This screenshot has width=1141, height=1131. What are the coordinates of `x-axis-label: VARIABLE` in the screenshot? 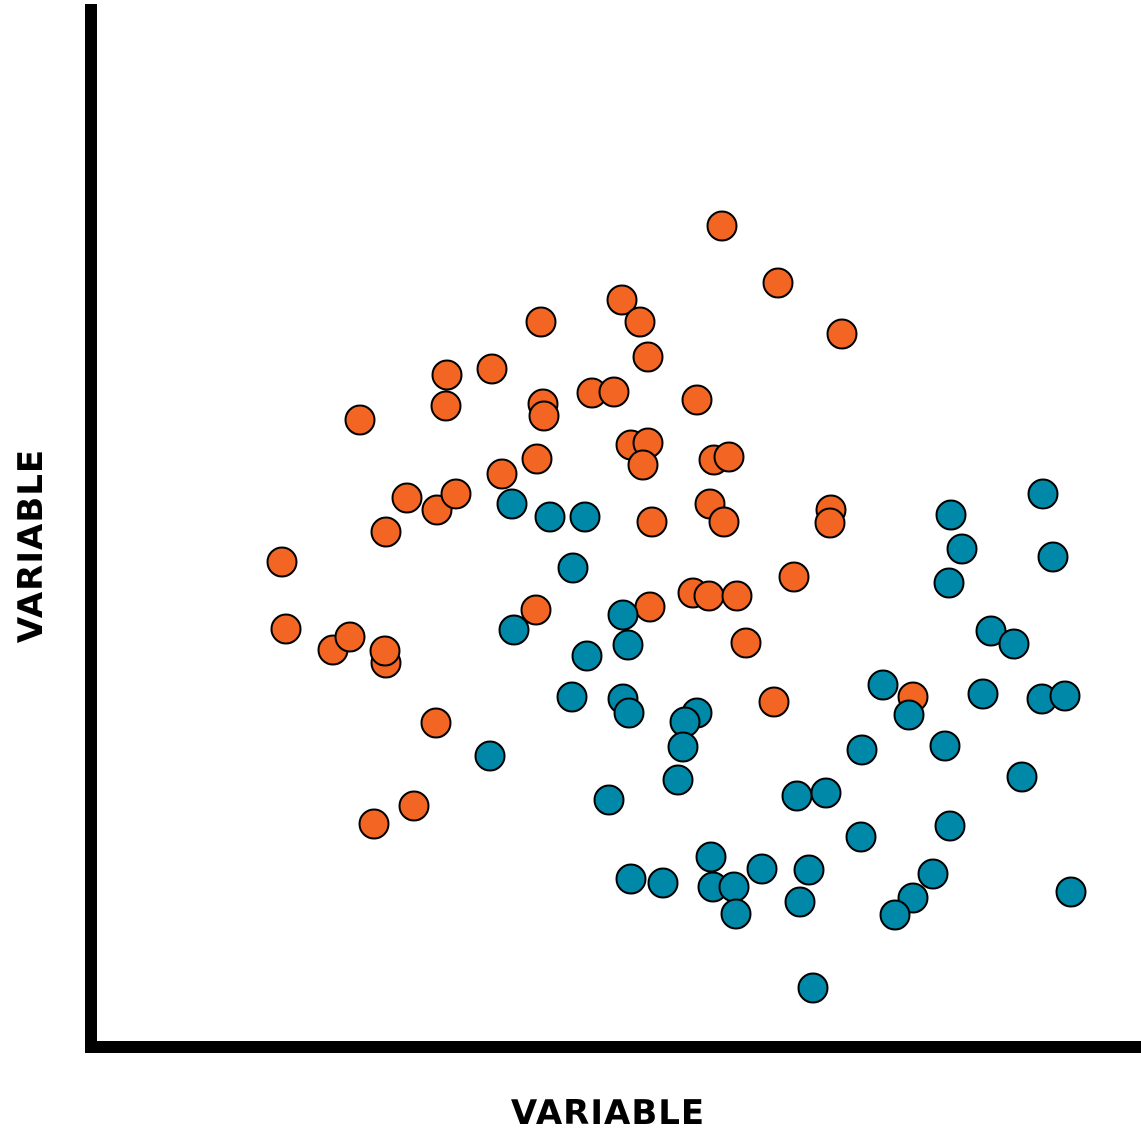 It's located at (608, 1112).